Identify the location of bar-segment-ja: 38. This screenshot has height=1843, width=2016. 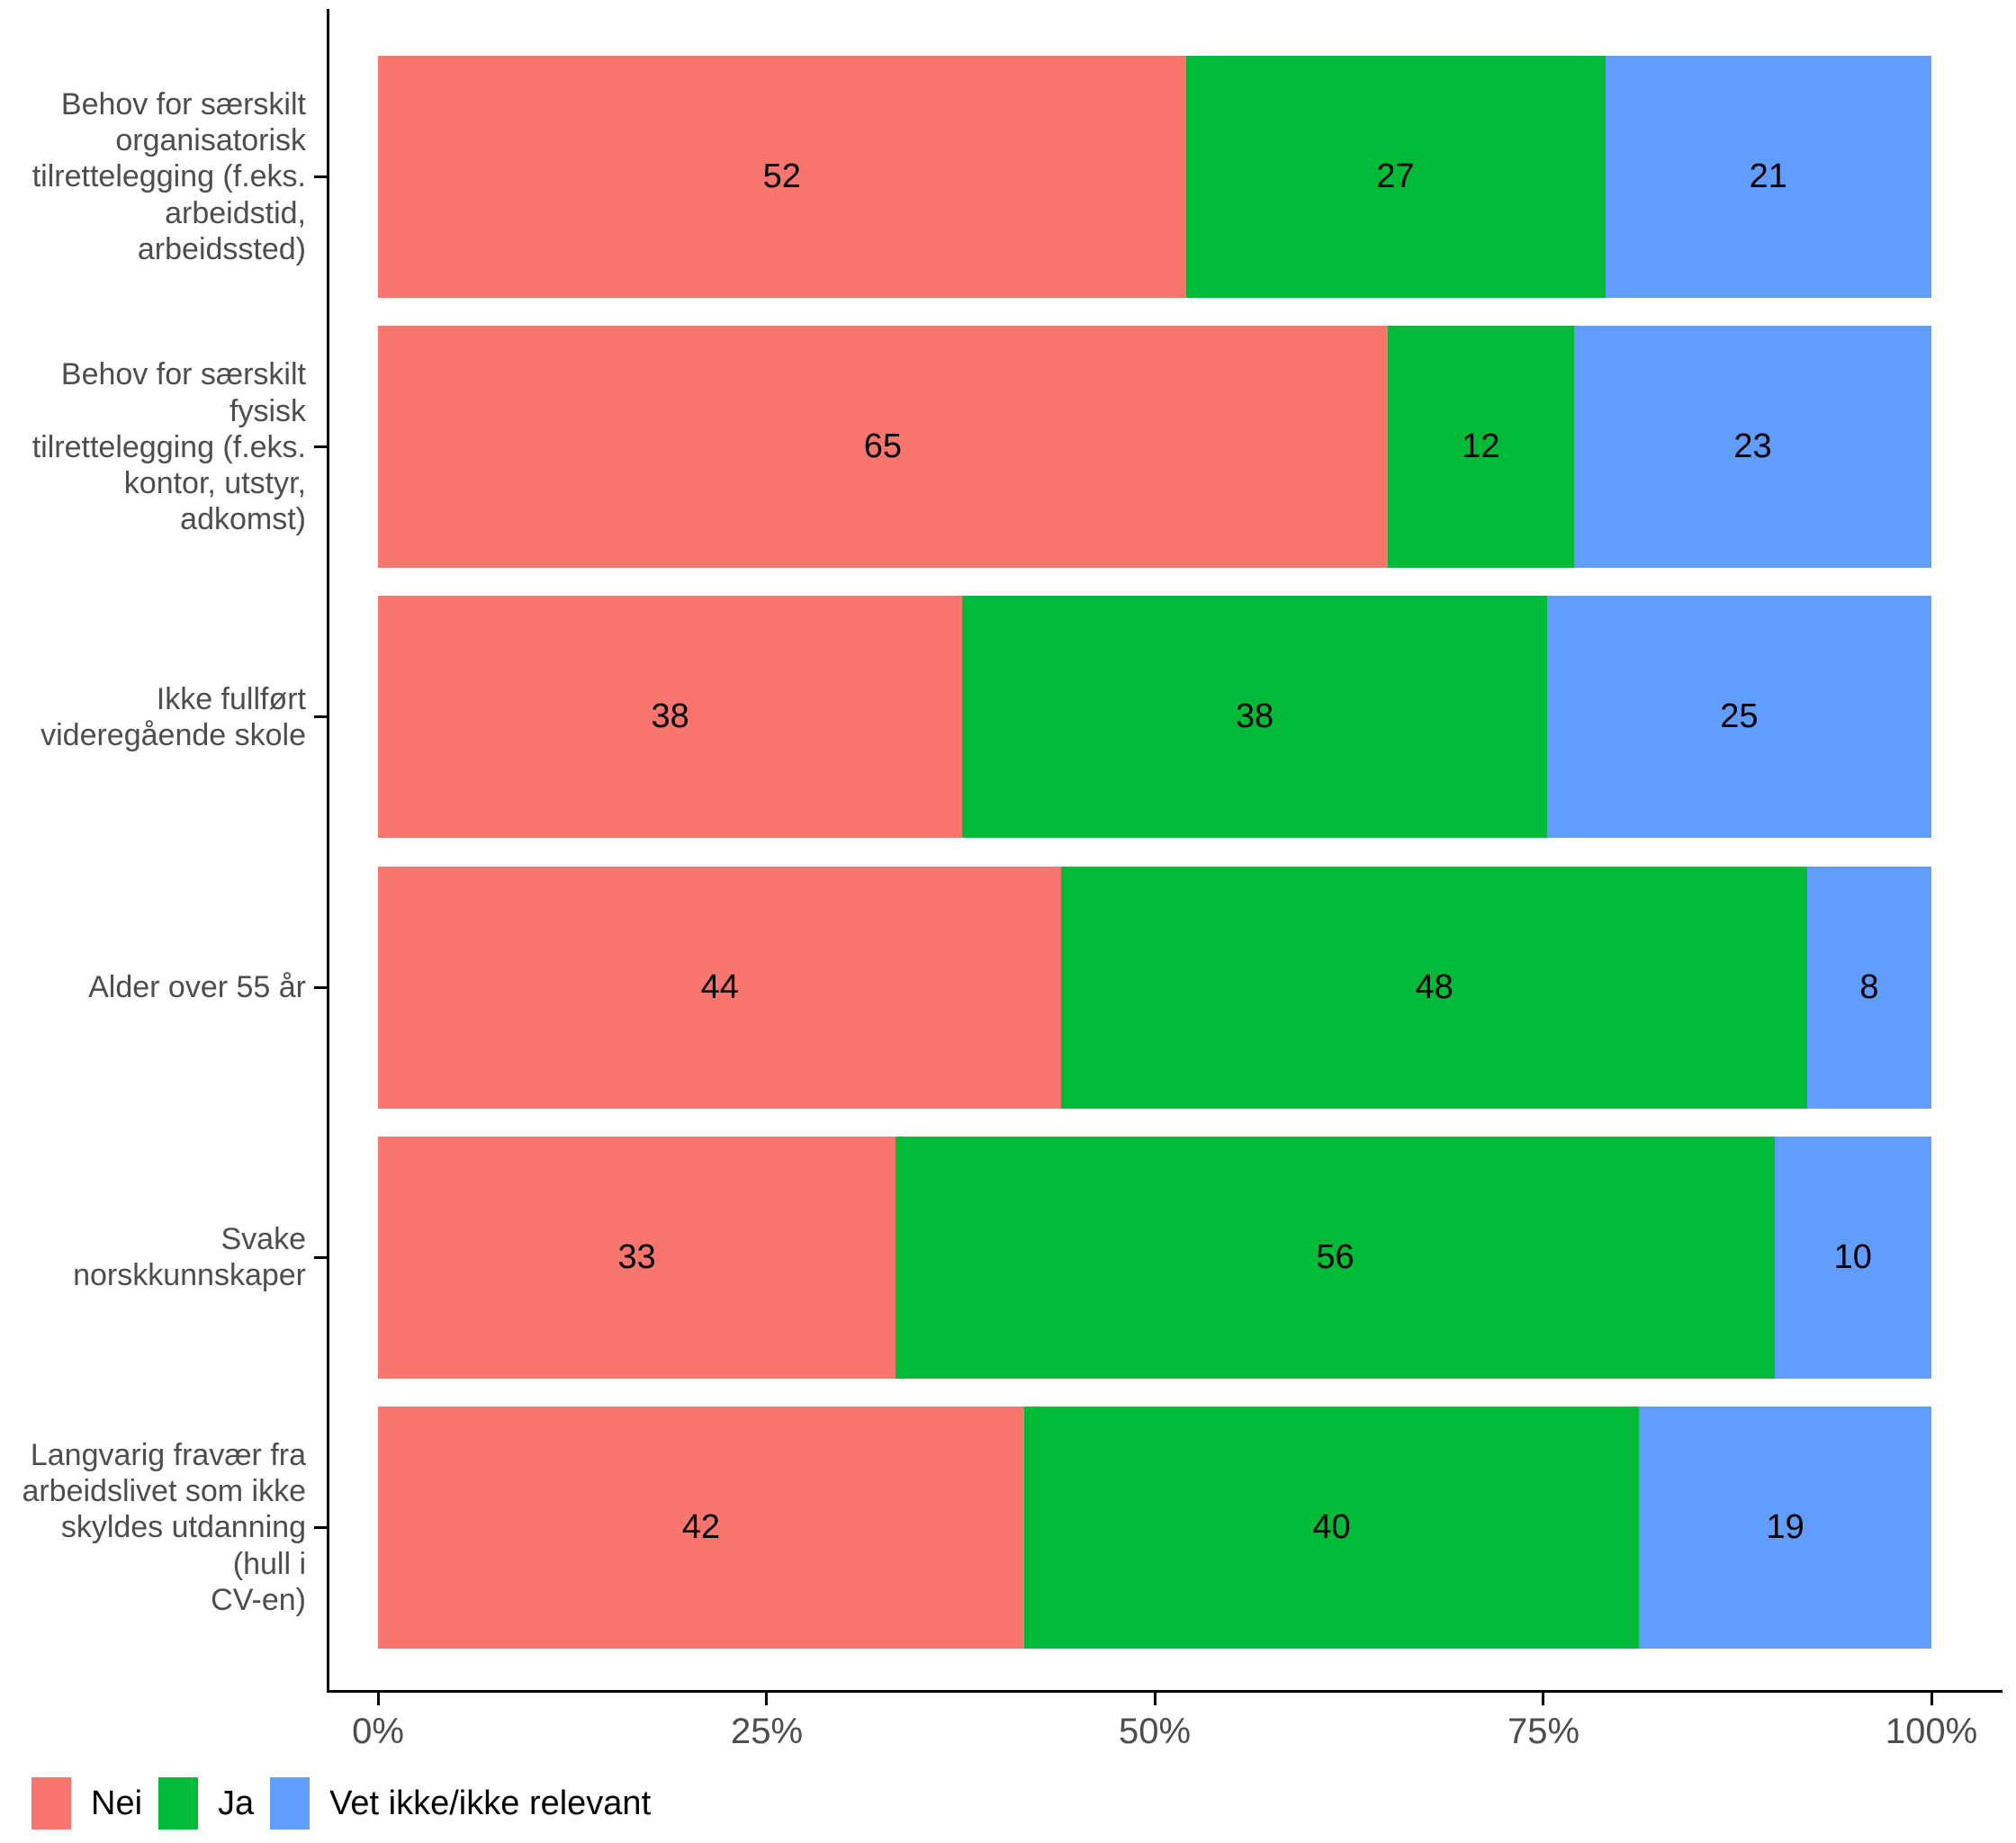
(1254, 717).